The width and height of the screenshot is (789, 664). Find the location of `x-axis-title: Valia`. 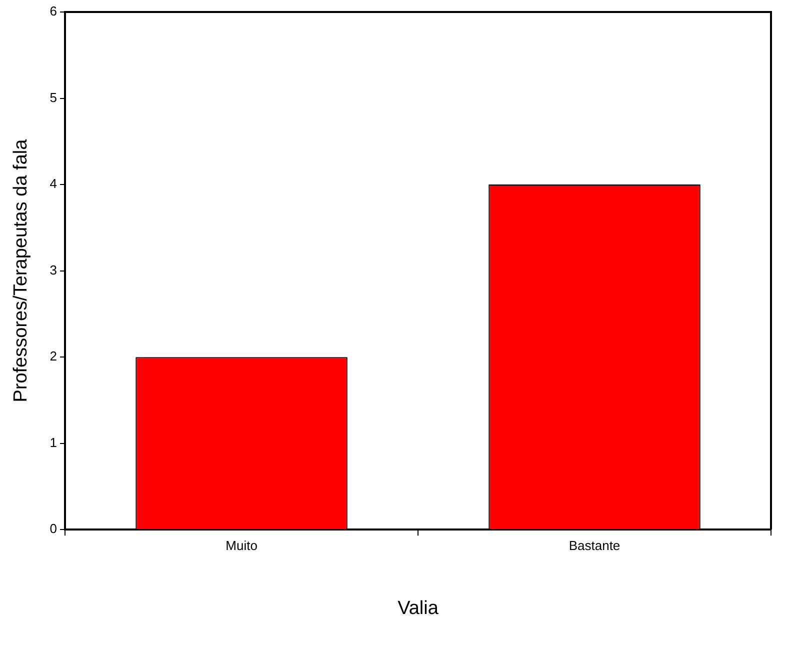

x-axis-title: Valia is located at coordinates (418, 608).